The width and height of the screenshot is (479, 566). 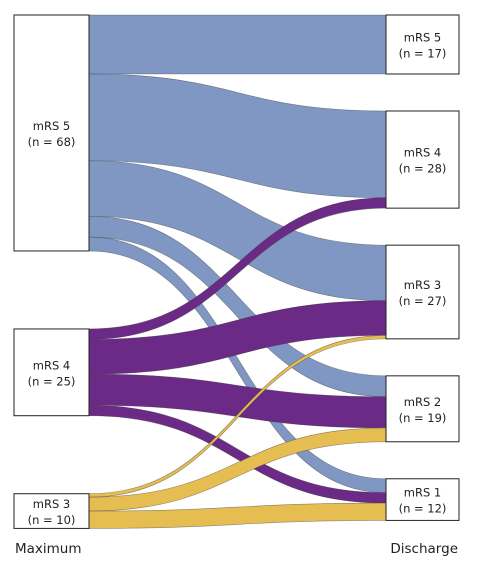 I want to click on node-count: (n = 19), so click(x=423, y=418).